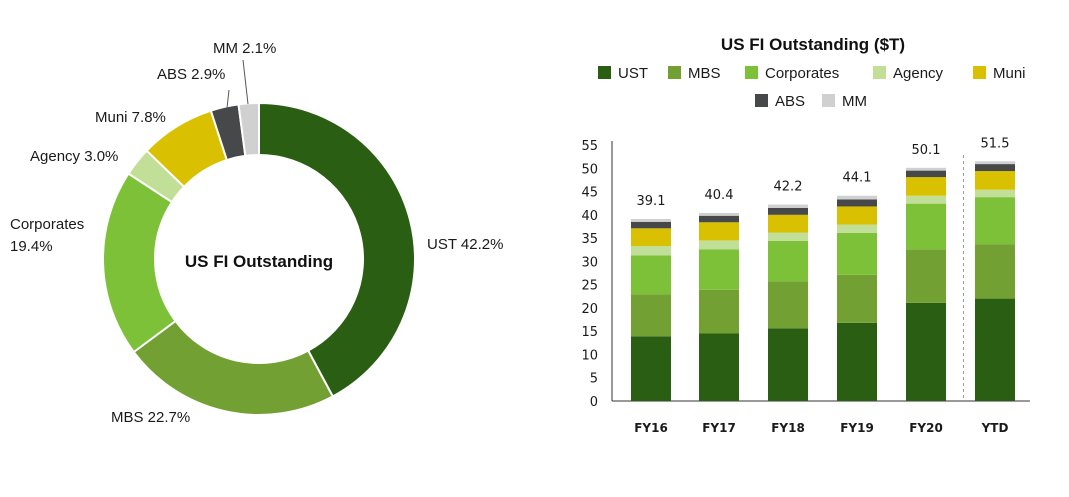  I want to click on bar-total-label-fy16: 39.1, so click(651, 201).